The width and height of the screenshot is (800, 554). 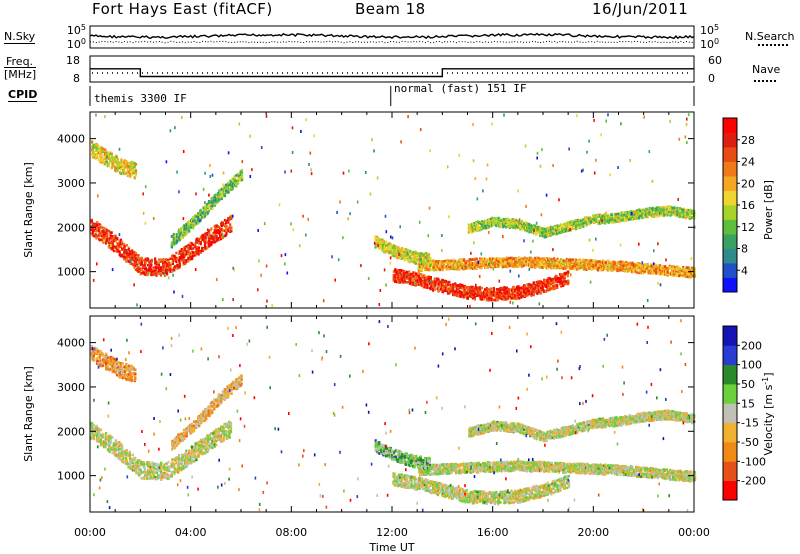 What do you see at coordinates (460, 88) in the screenshot?
I see `mode-label-normal: normal (fast) 151 IF` at bounding box center [460, 88].